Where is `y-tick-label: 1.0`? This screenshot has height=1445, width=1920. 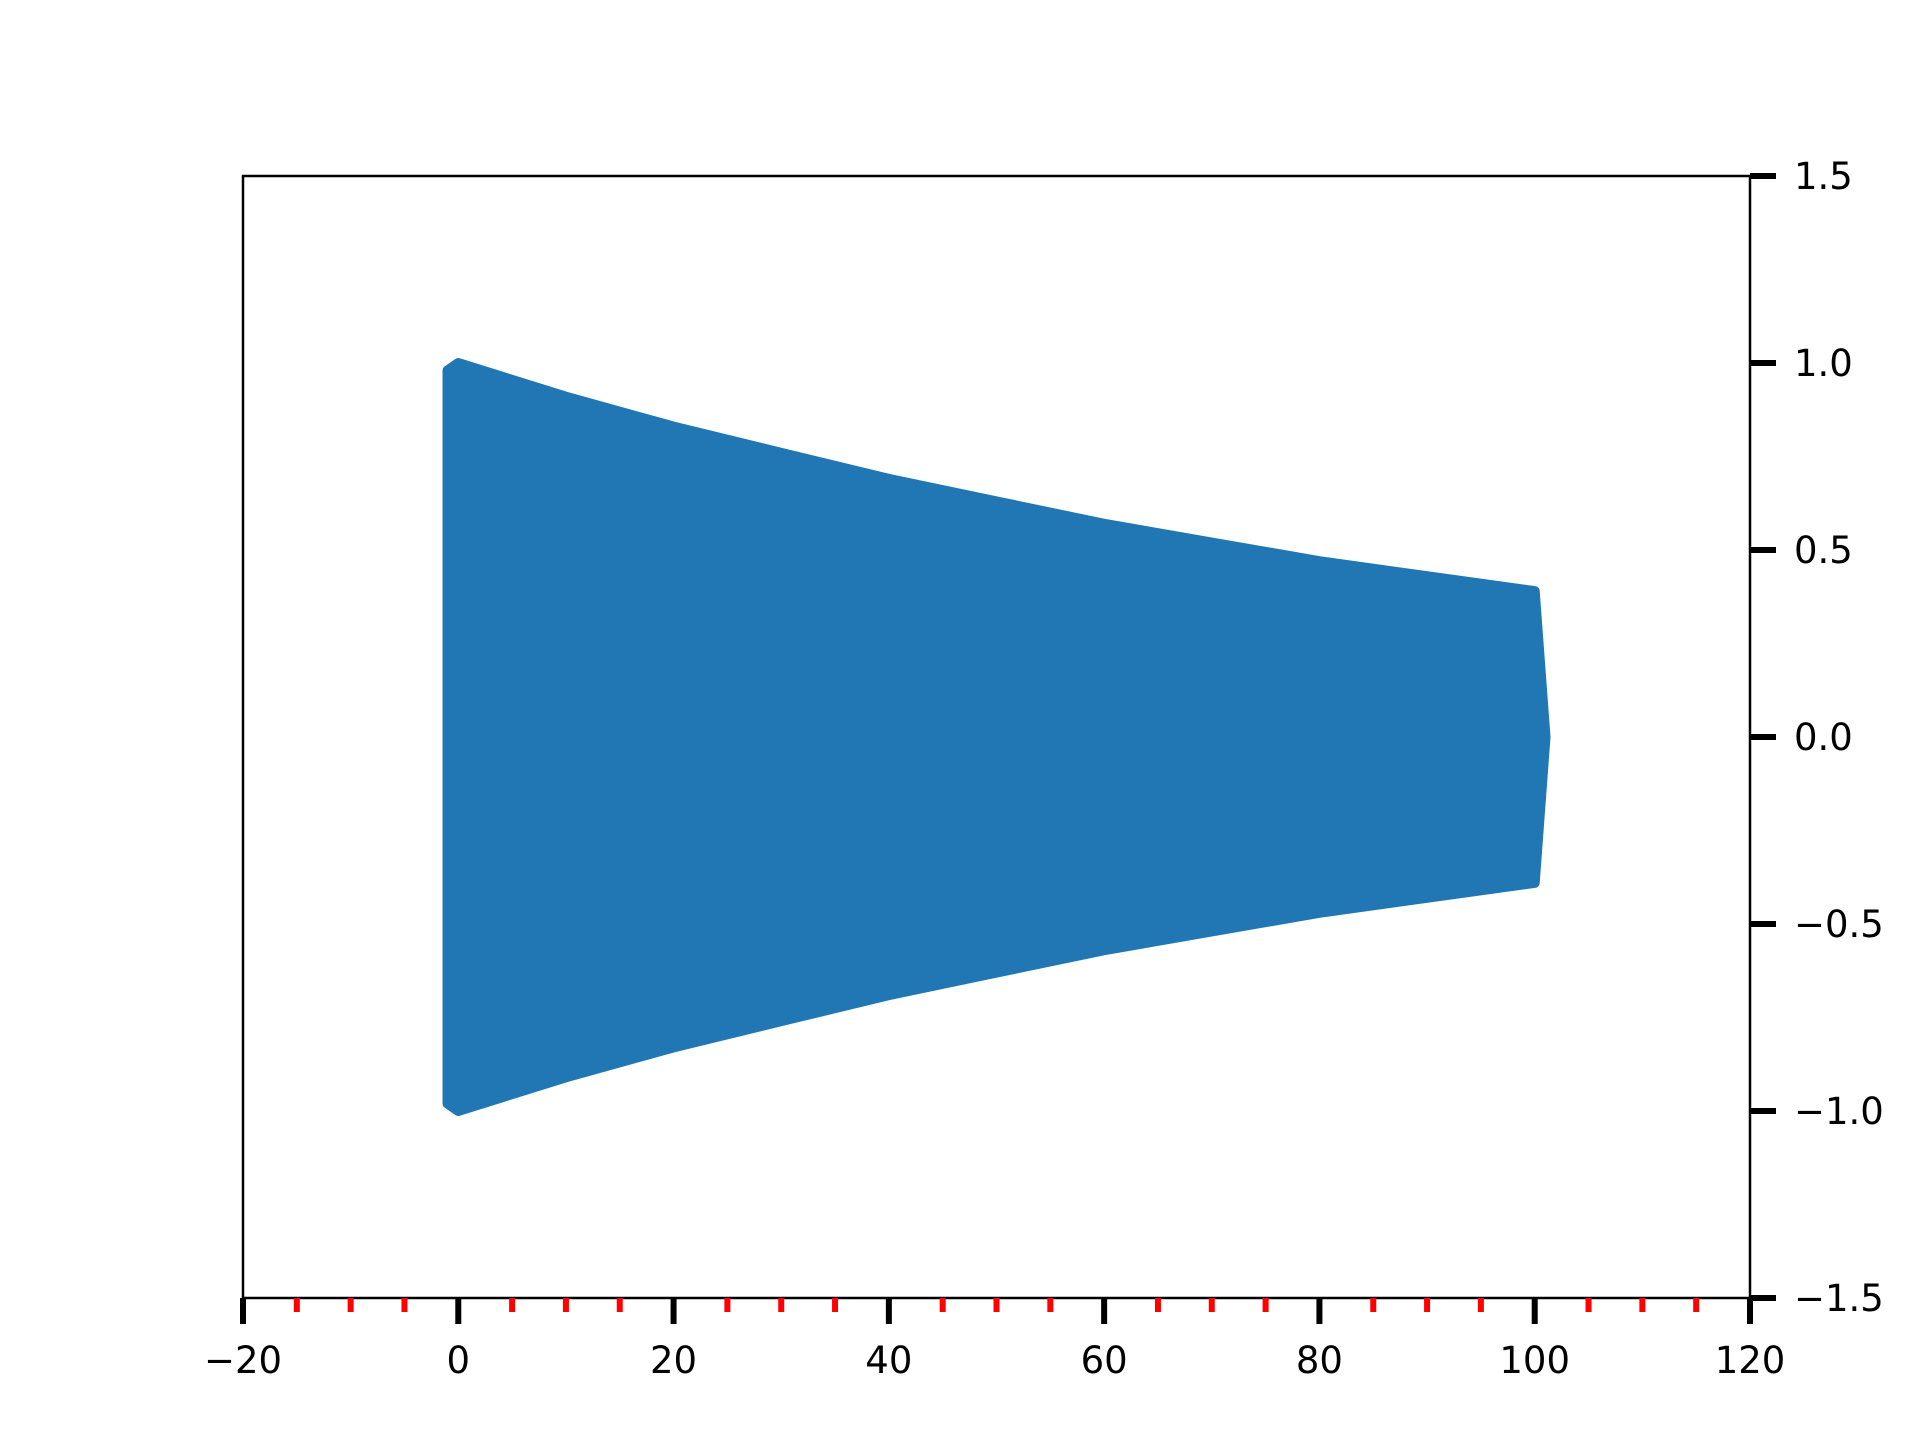 y-tick-label: 1.0 is located at coordinates (1823, 363).